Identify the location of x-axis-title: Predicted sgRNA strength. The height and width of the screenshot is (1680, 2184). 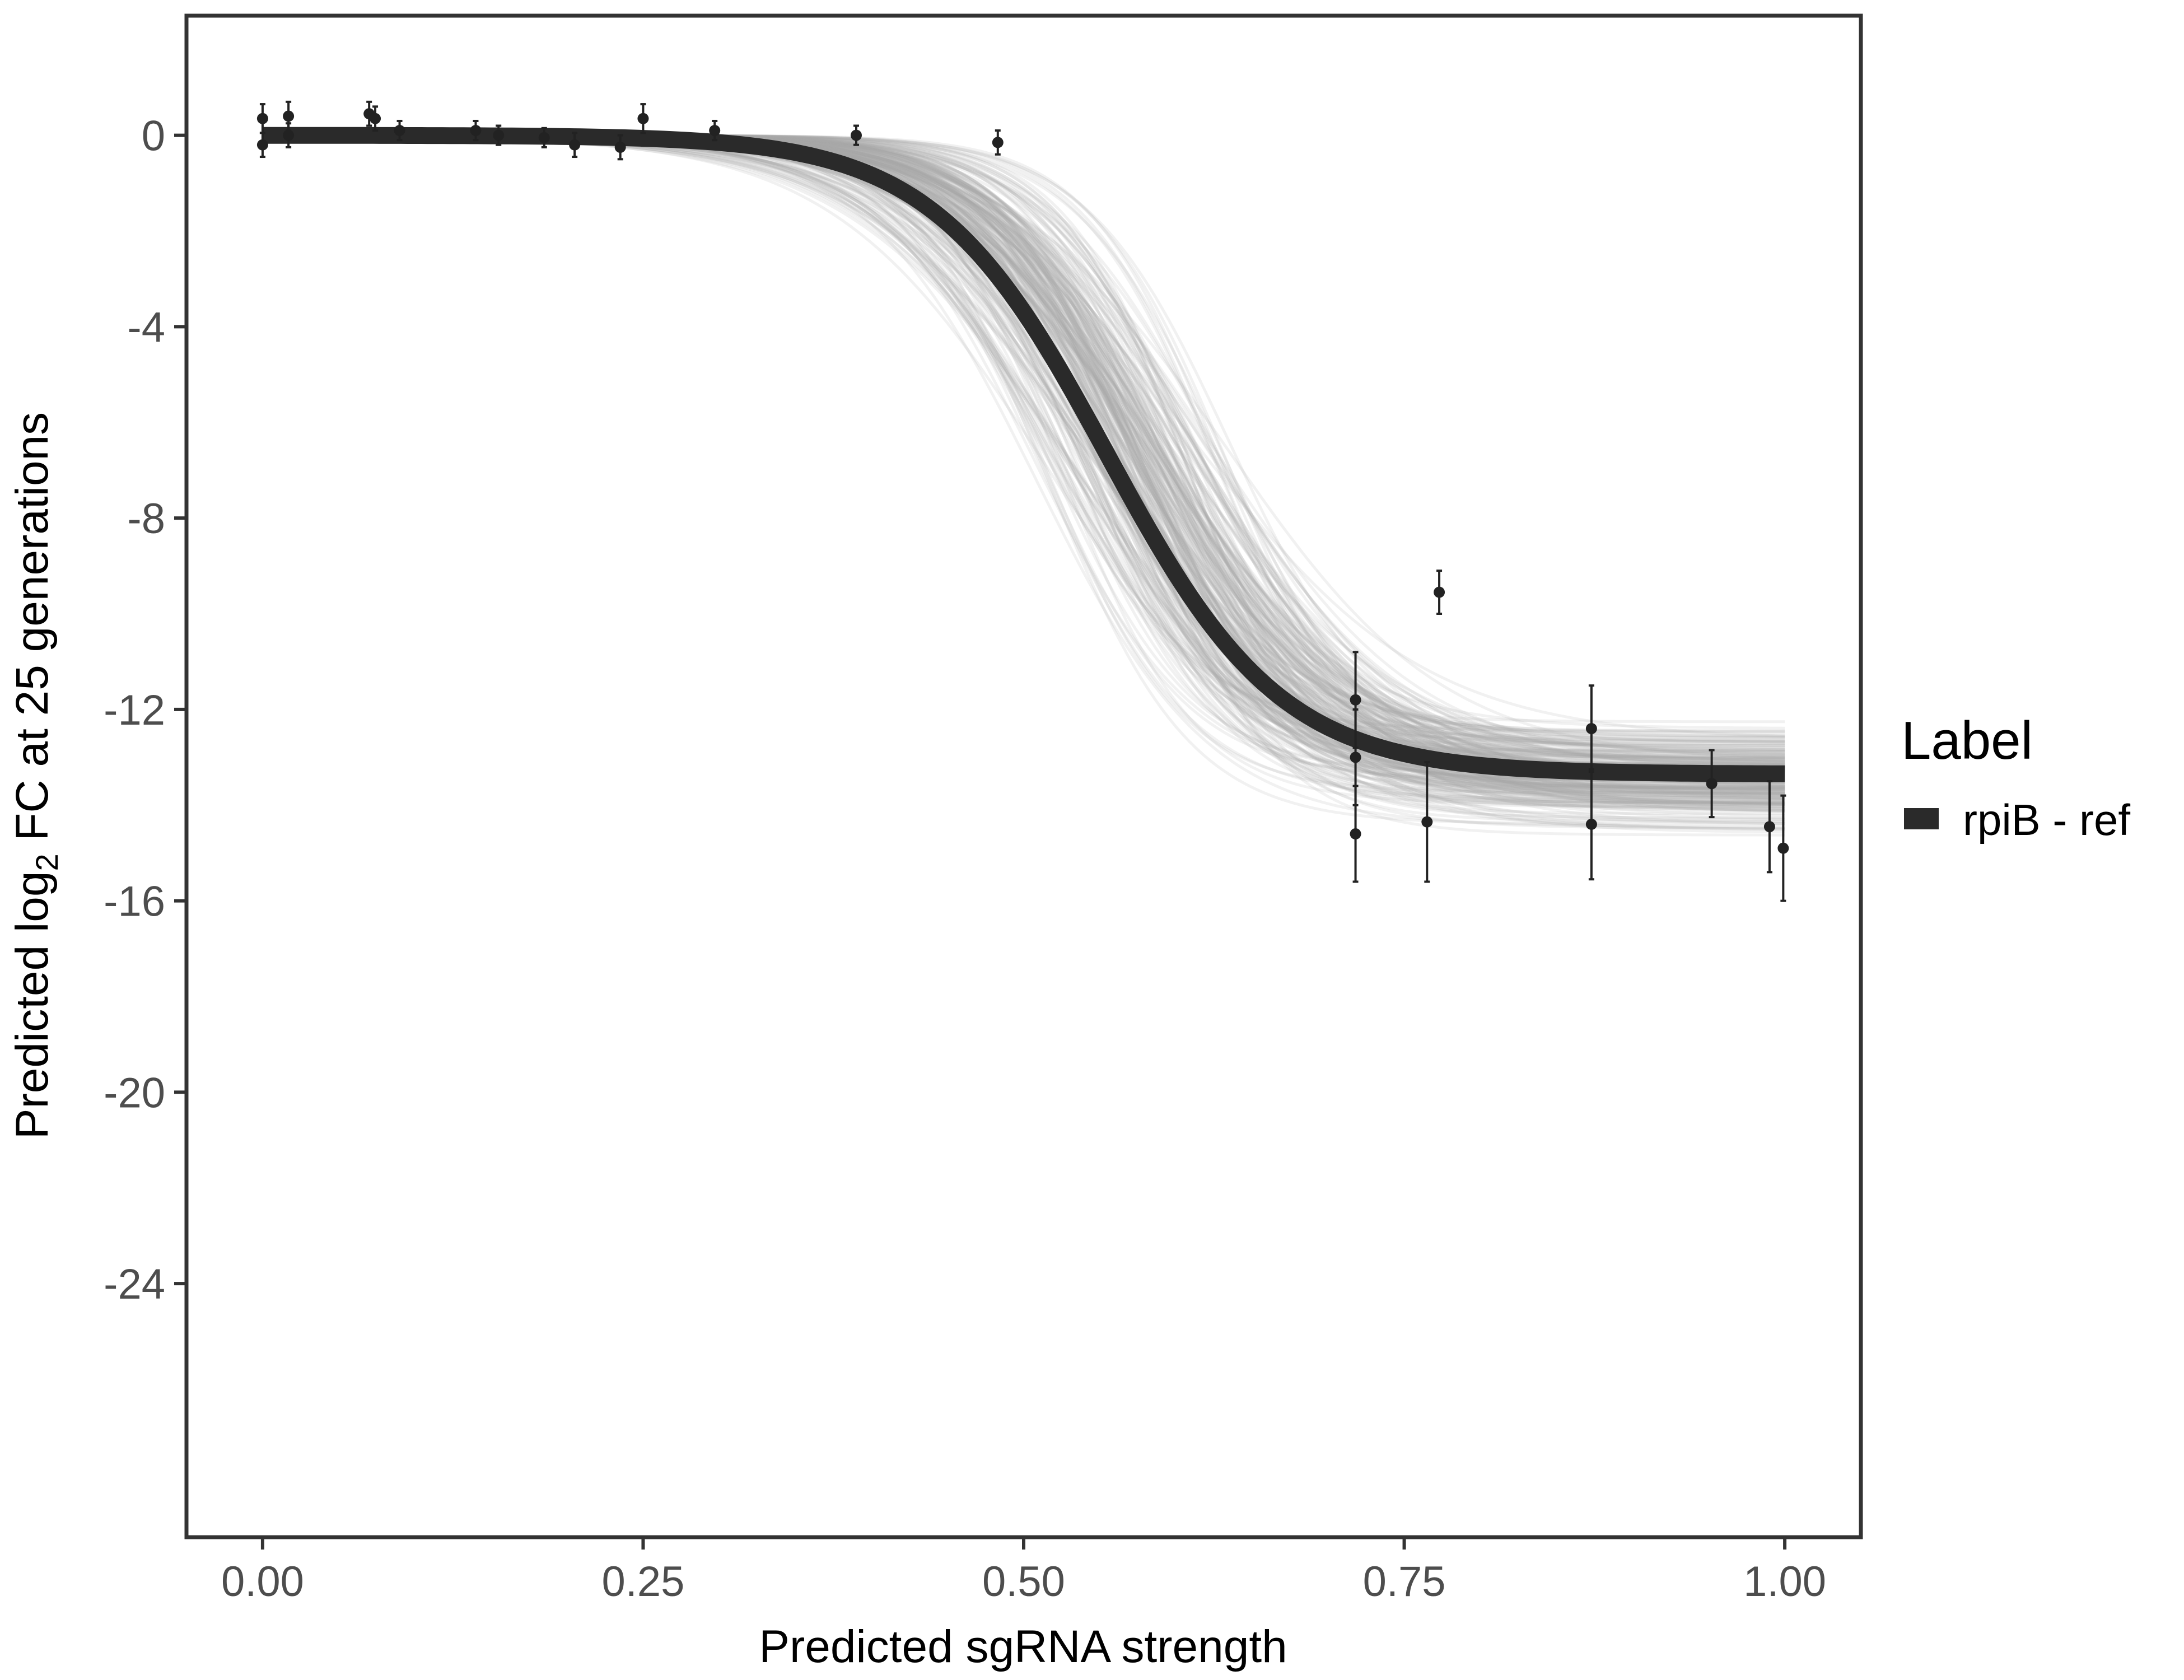
(1023, 1647).